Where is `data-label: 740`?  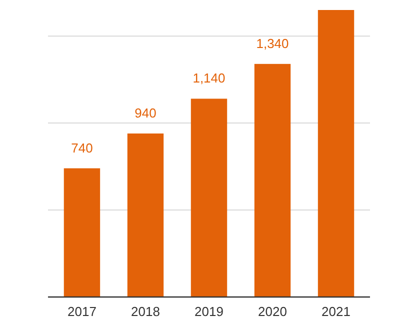
data-label: 740 is located at coordinates (82, 148).